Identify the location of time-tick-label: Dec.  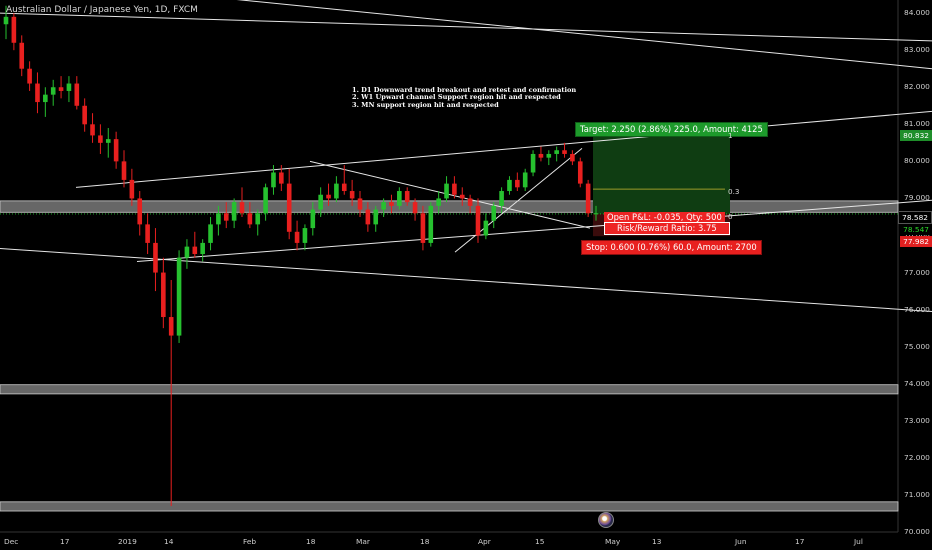
(11, 541).